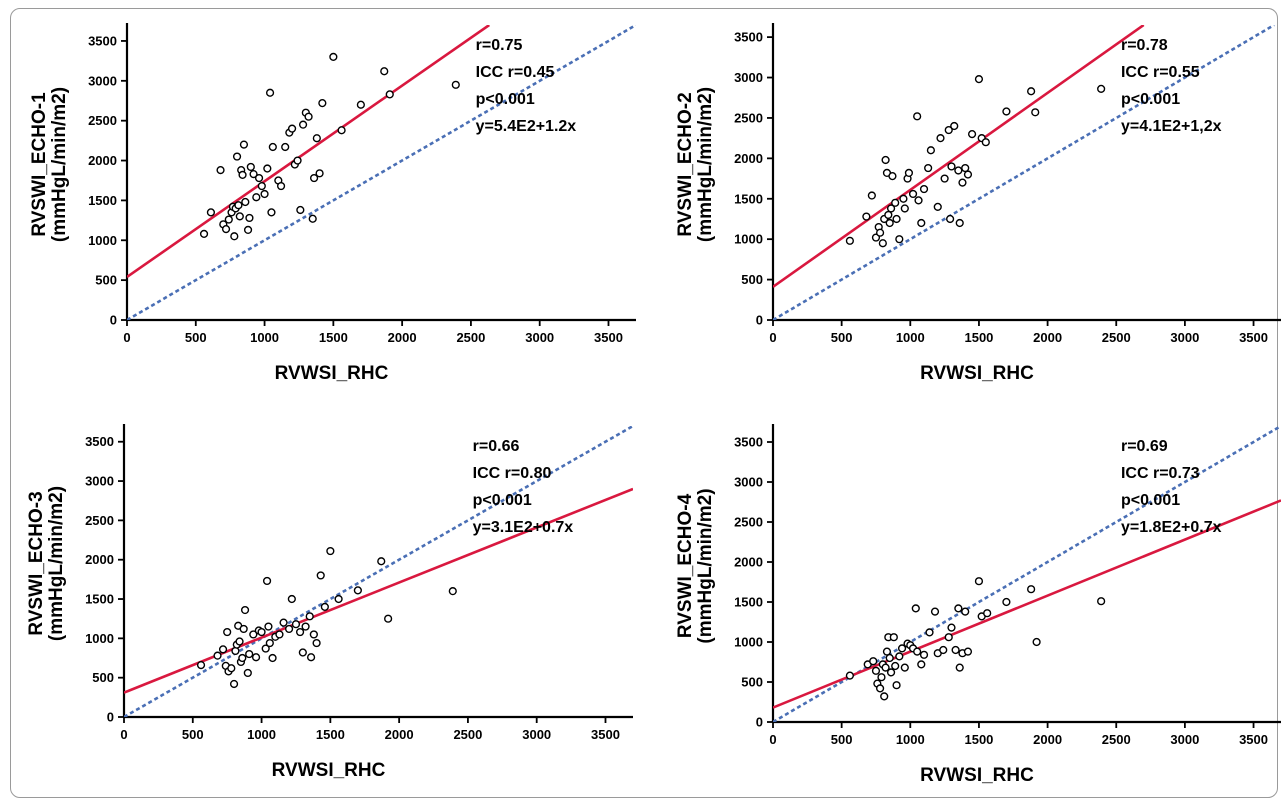  I want to click on x-tick-label: 500, so click(196, 337).